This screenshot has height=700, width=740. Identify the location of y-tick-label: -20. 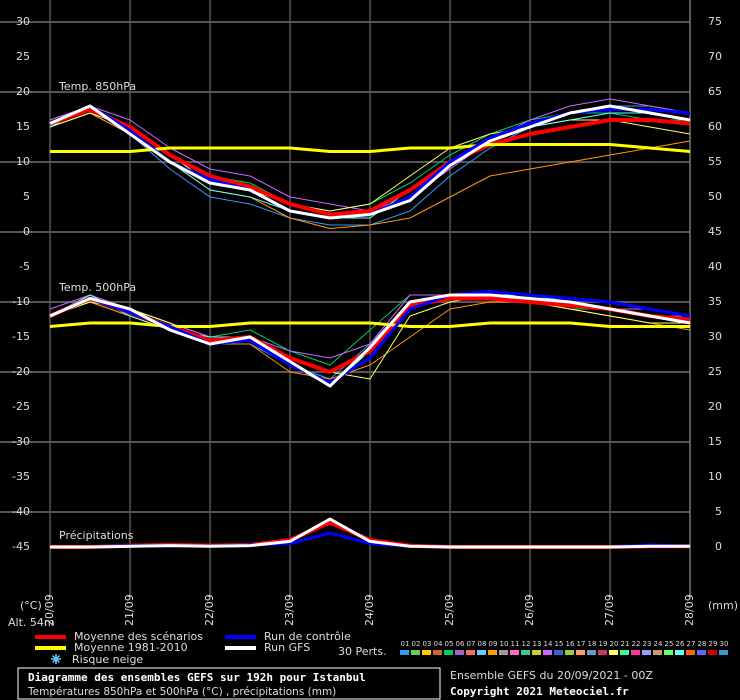
(21, 371).